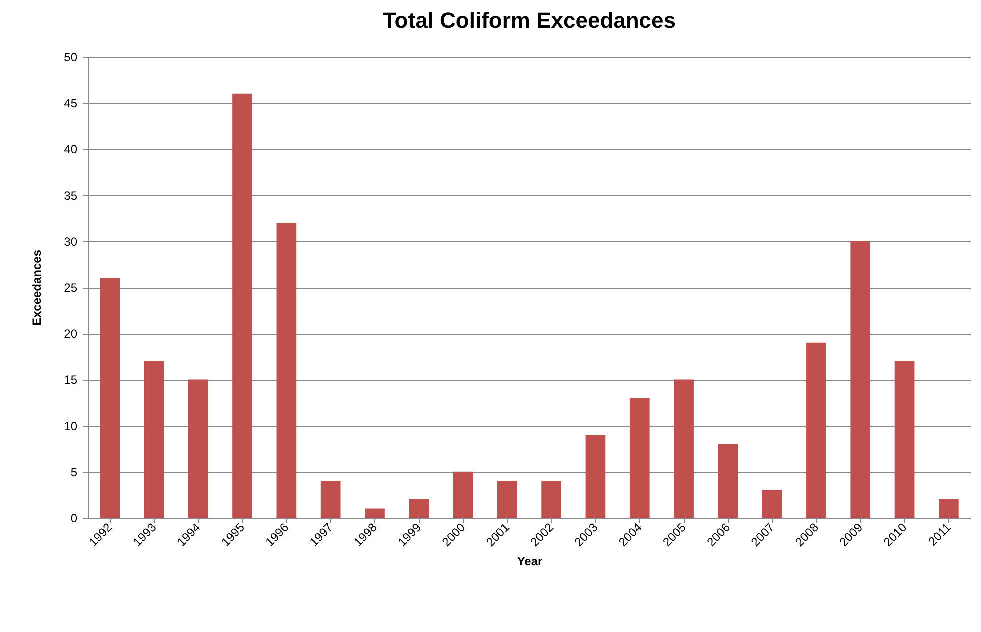 The height and width of the screenshot is (632, 981). What do you see at coordinates (71, 57) in the screenshot?
I see `y-tick-label: 50` at bounding box center [71, 57].